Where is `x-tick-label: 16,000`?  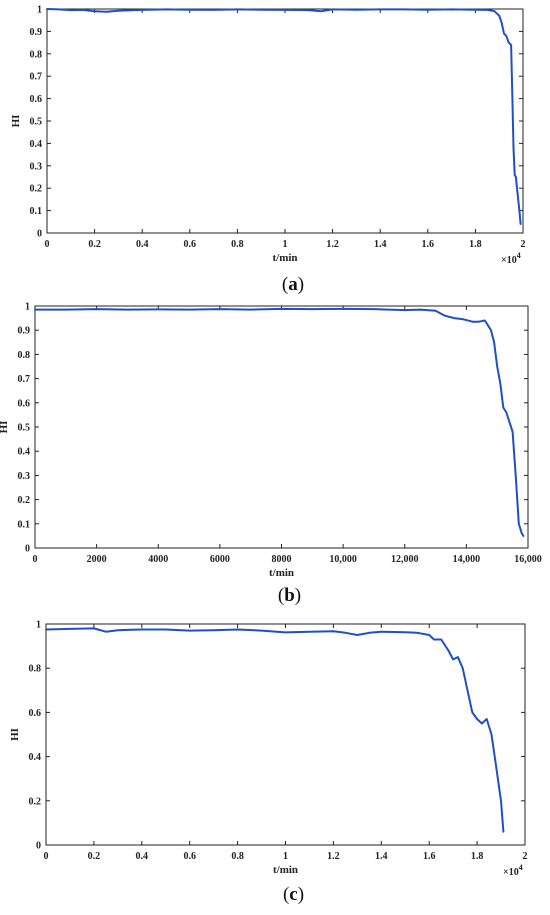 x-tick-label: 16,000 is located at coordinates (528, 559).